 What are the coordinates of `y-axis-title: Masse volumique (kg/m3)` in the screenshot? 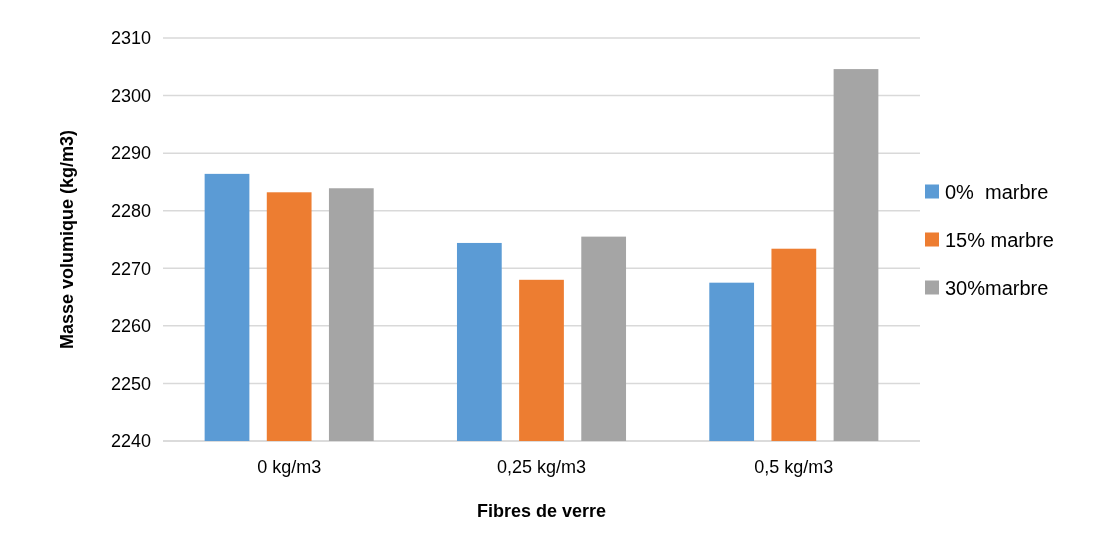 It's located at (67, 239).